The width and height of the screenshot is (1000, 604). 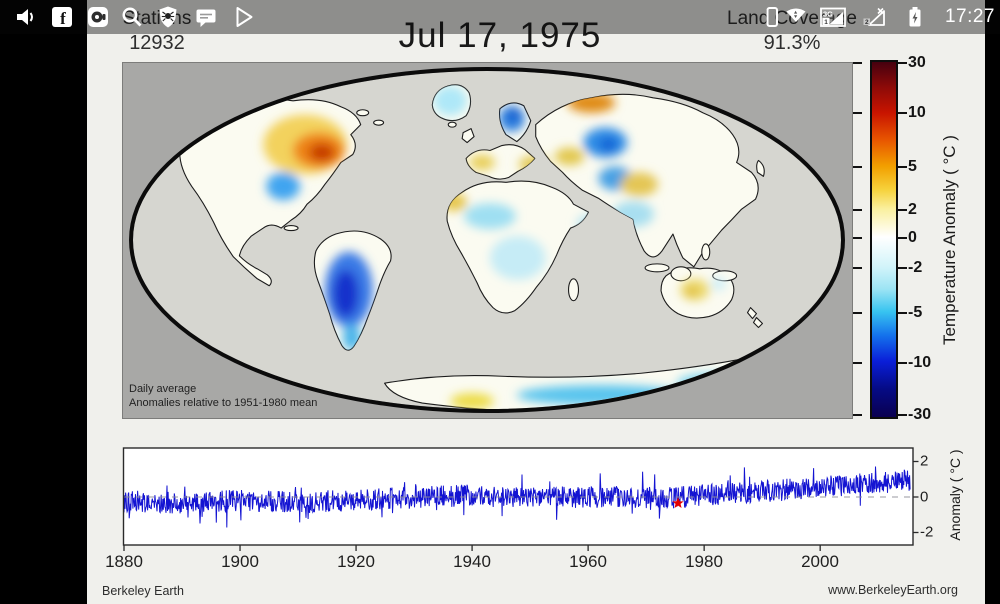 What do you see at coordinates (244, 17) in the screenshot?
I see `play-store-icon` at bounding box center [244, 17].